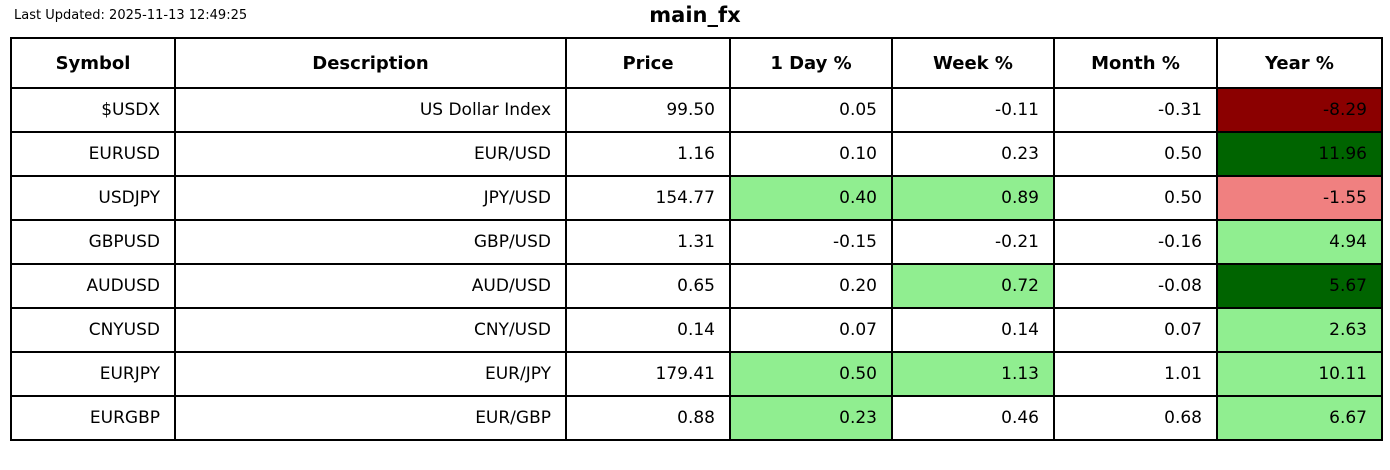 Image resolution: width=1390 pixels, height=470 pixels. What do you see at coordinates (370, 330) in the screenshot?
I see `cell-description: CNY/USD` at bounding box center [370, 330].